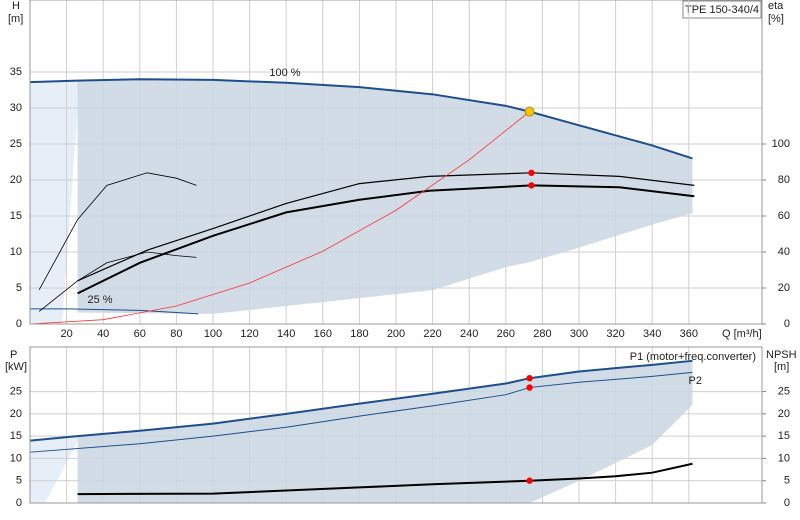 The height and width of the screenshot is (520, 800). I want to click on y2-tick-label: 40, so click(784, 252).